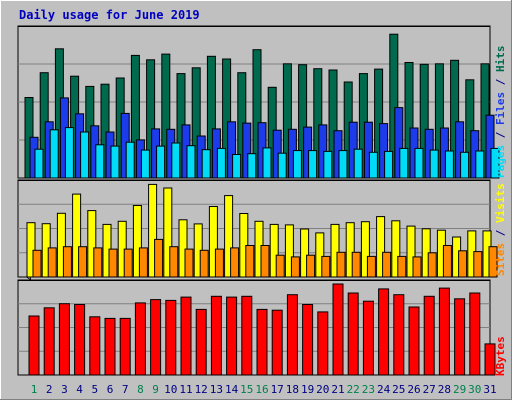 Image resolution: width=512 pixels, height=405 pixels. Describe the element at coordinates (413, 389) in the screenshot. I see `day-label-26: 26` at that location.